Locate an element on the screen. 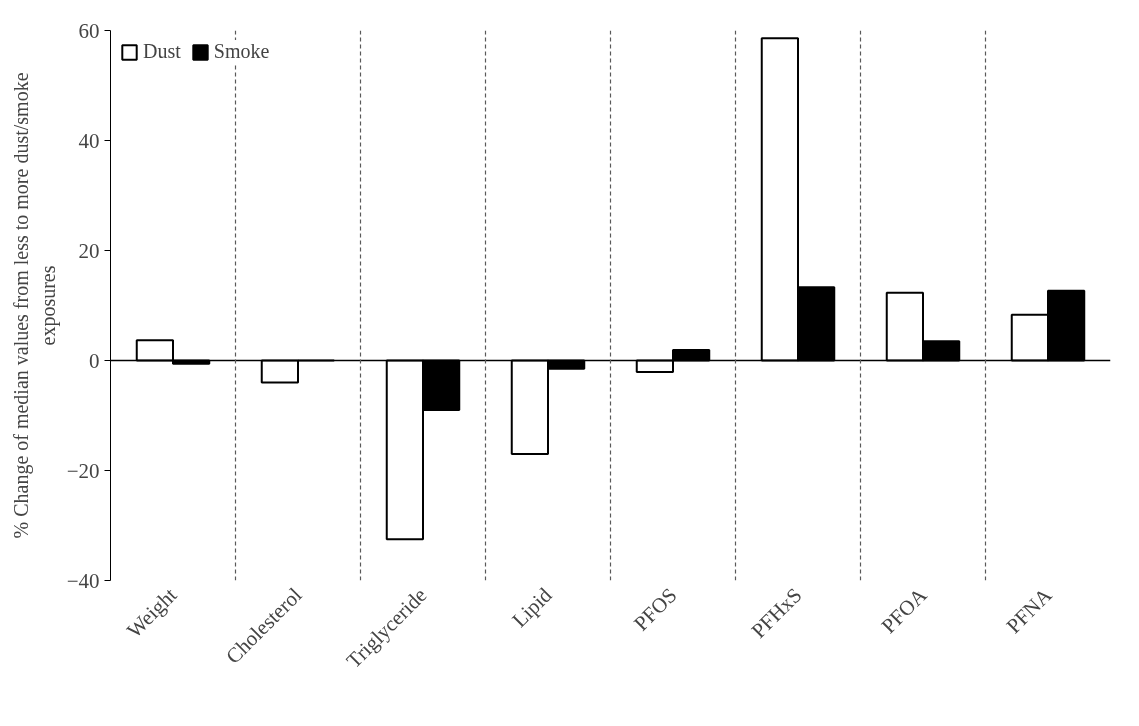 This screenshot has width=1139, height=726. y-axis-title: % Change of median values from less to more dust/smoke exposures is located at coordinates (35, 305).